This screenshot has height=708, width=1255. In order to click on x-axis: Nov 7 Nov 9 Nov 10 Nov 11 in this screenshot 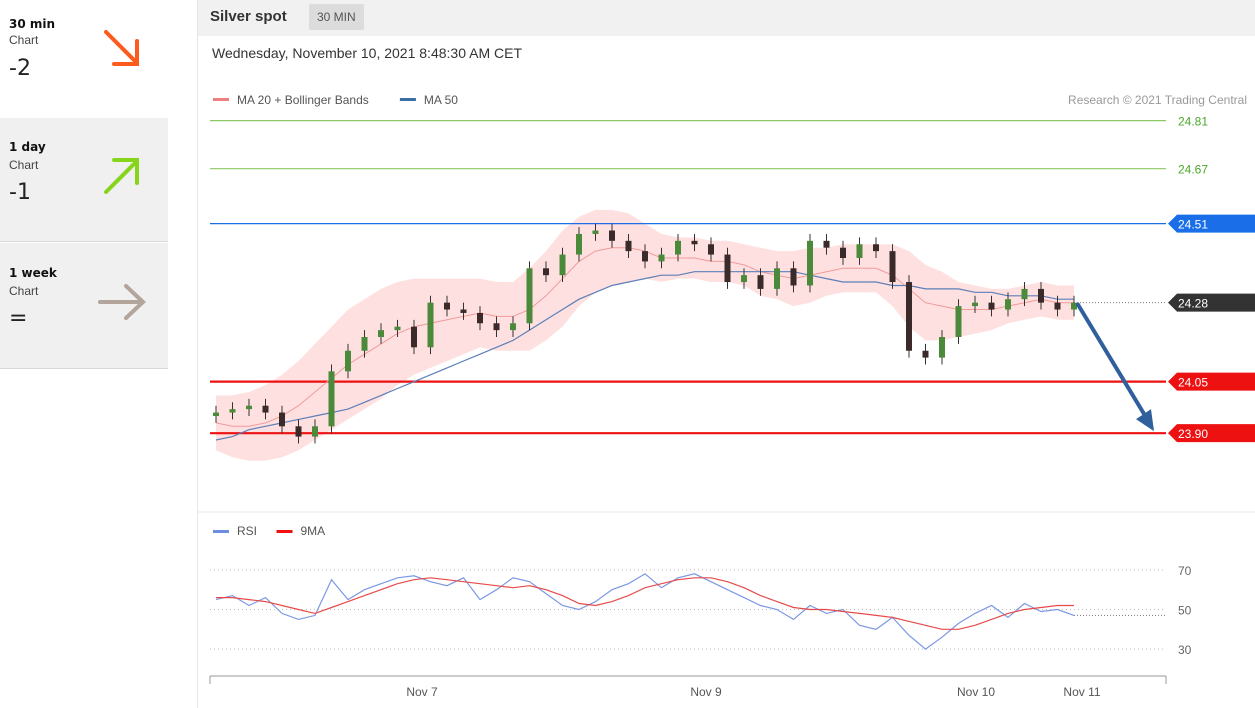, I will do `click(688, 687)`.